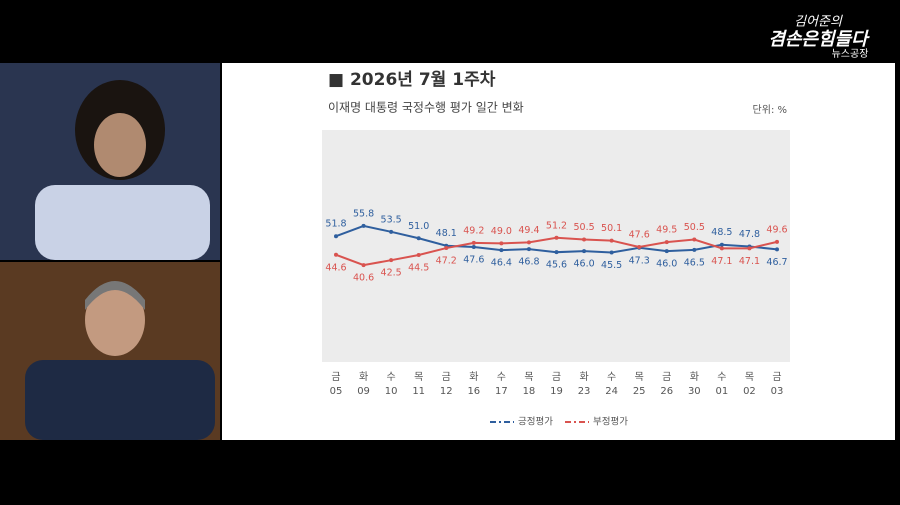 This screenshot has height=505, width=900. I want to click on data-label: 49.6, so click(776, 229).